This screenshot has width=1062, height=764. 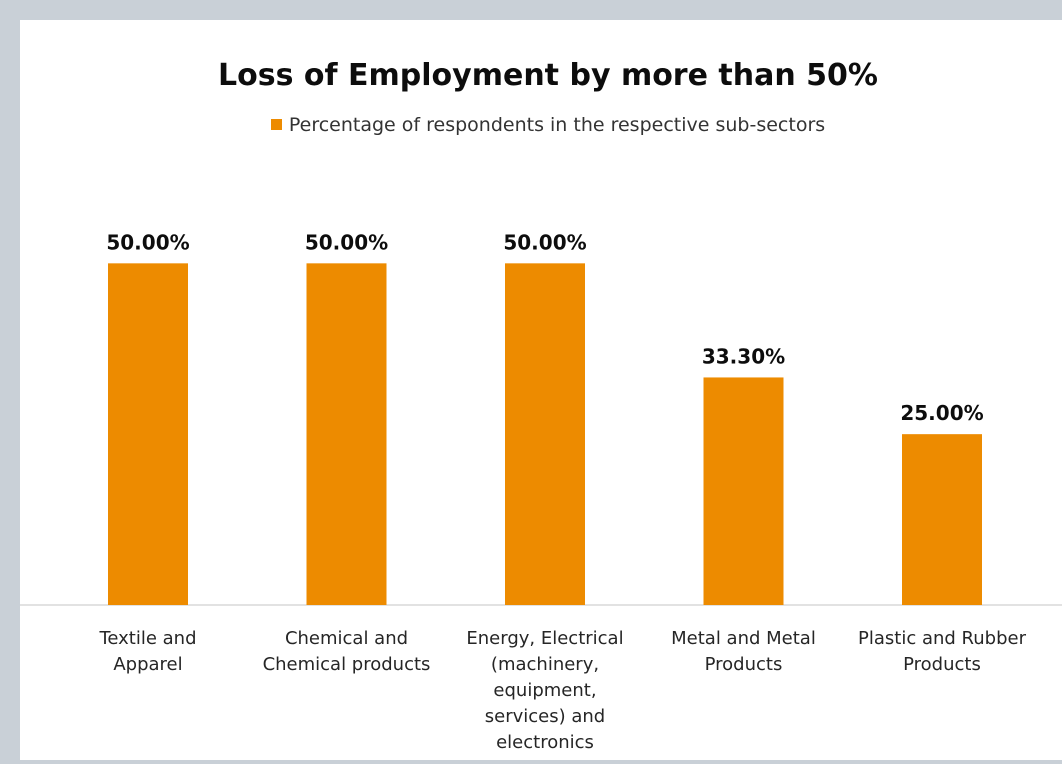 I want to click on legend-swatch, so click(x=276, y=124).